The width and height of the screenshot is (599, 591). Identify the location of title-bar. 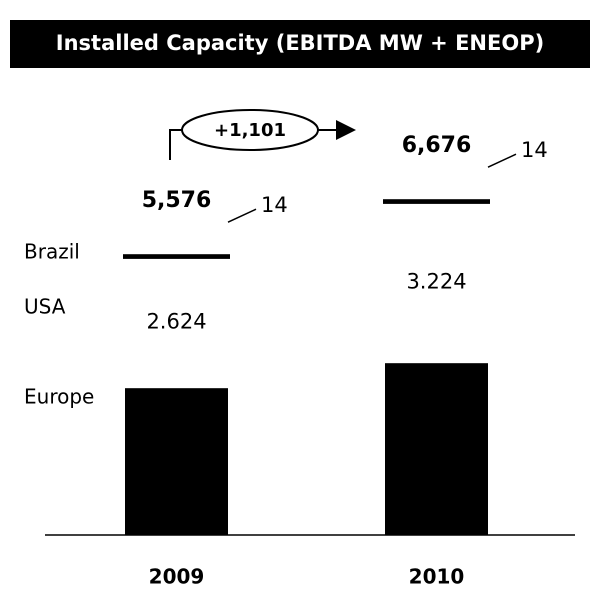
(300, 44).